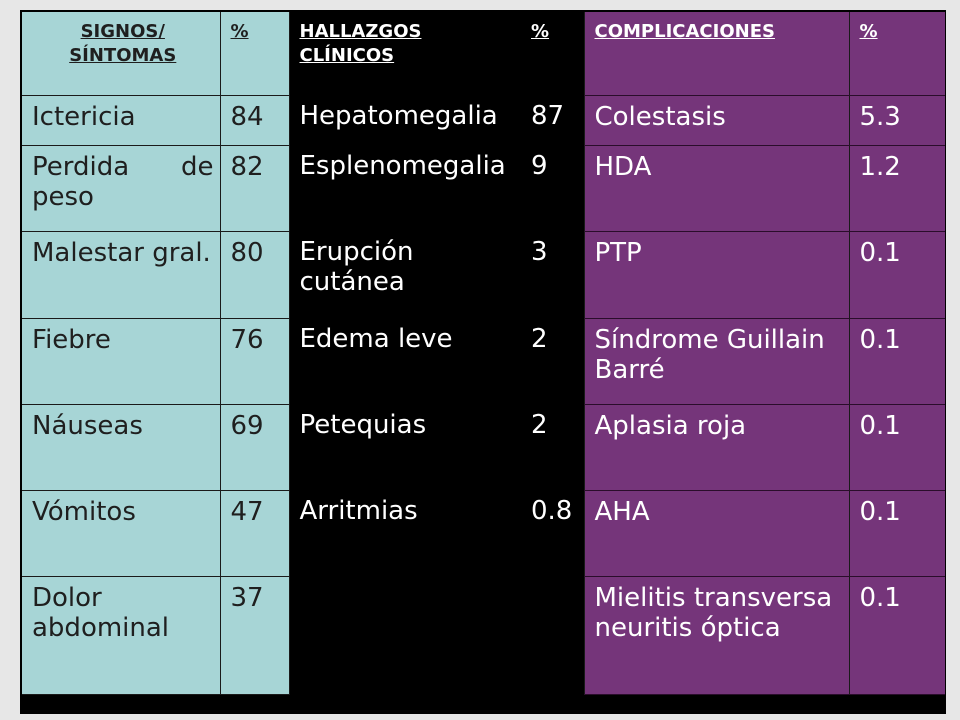 The width and height of the screenshot is (960, 720). I want to click on signo-pct-cell: 84, so click(255, 120).